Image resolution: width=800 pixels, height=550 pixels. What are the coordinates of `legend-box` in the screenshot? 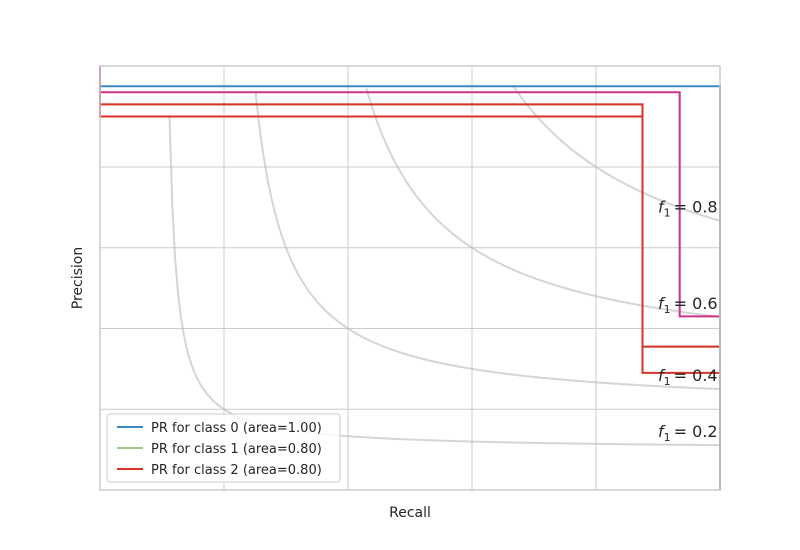 It's located at (223, 448).